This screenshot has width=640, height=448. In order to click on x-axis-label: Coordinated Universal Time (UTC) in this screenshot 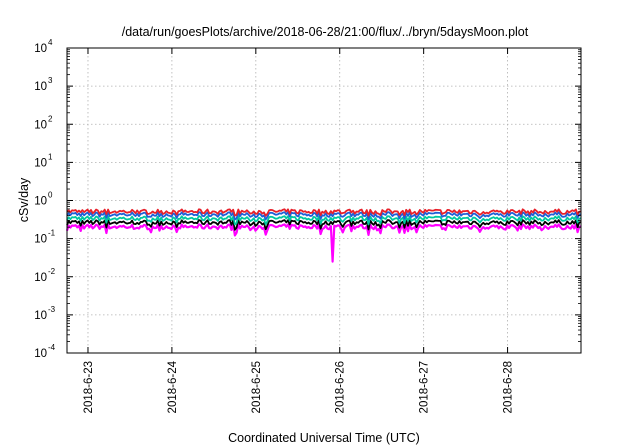, I will do `click(324, 438)`.